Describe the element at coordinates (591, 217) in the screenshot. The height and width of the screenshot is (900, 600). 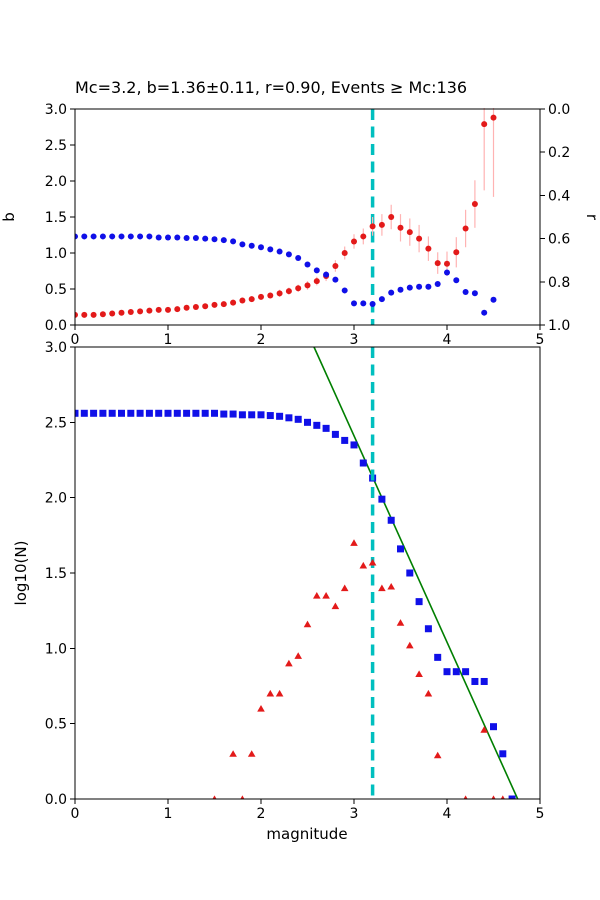
I see `top-y-axis-label-right: r` at that location.